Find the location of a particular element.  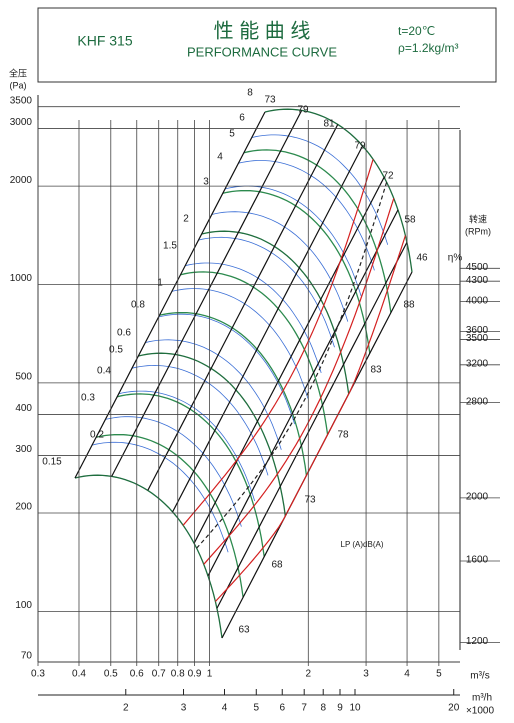

y2-label: (RPm) is located at coordinates (478, 231).